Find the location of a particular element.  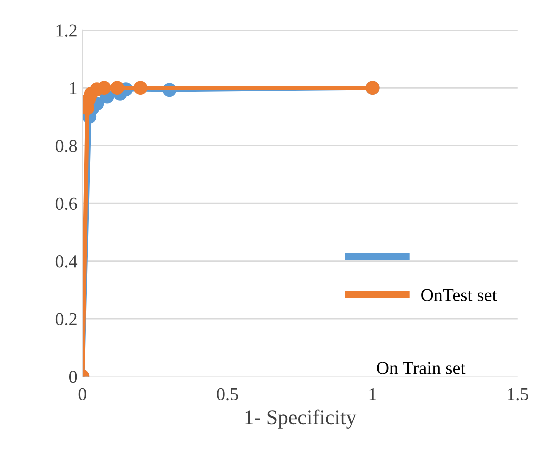

legend-label: OnTest set is located at coordinates (460, 295).